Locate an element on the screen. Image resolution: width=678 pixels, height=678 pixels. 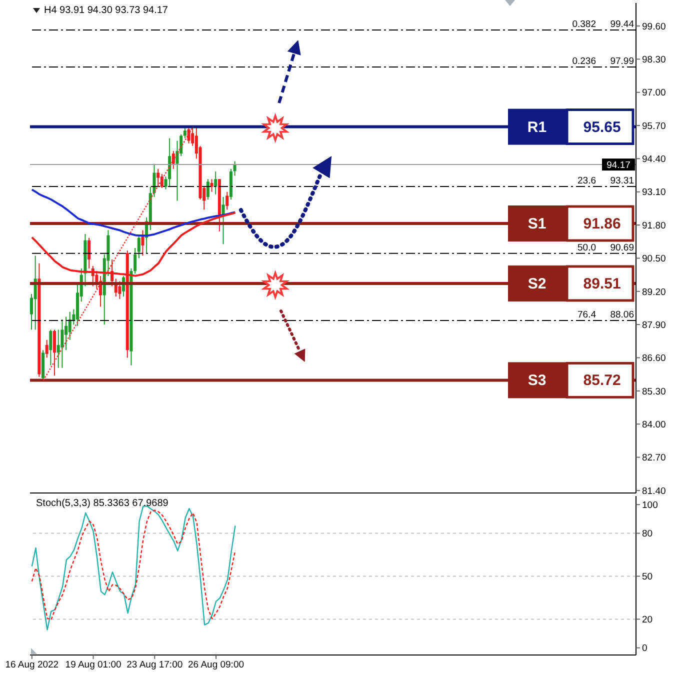
y-tick-label: 89.20 is located at coordinates (654, 292).